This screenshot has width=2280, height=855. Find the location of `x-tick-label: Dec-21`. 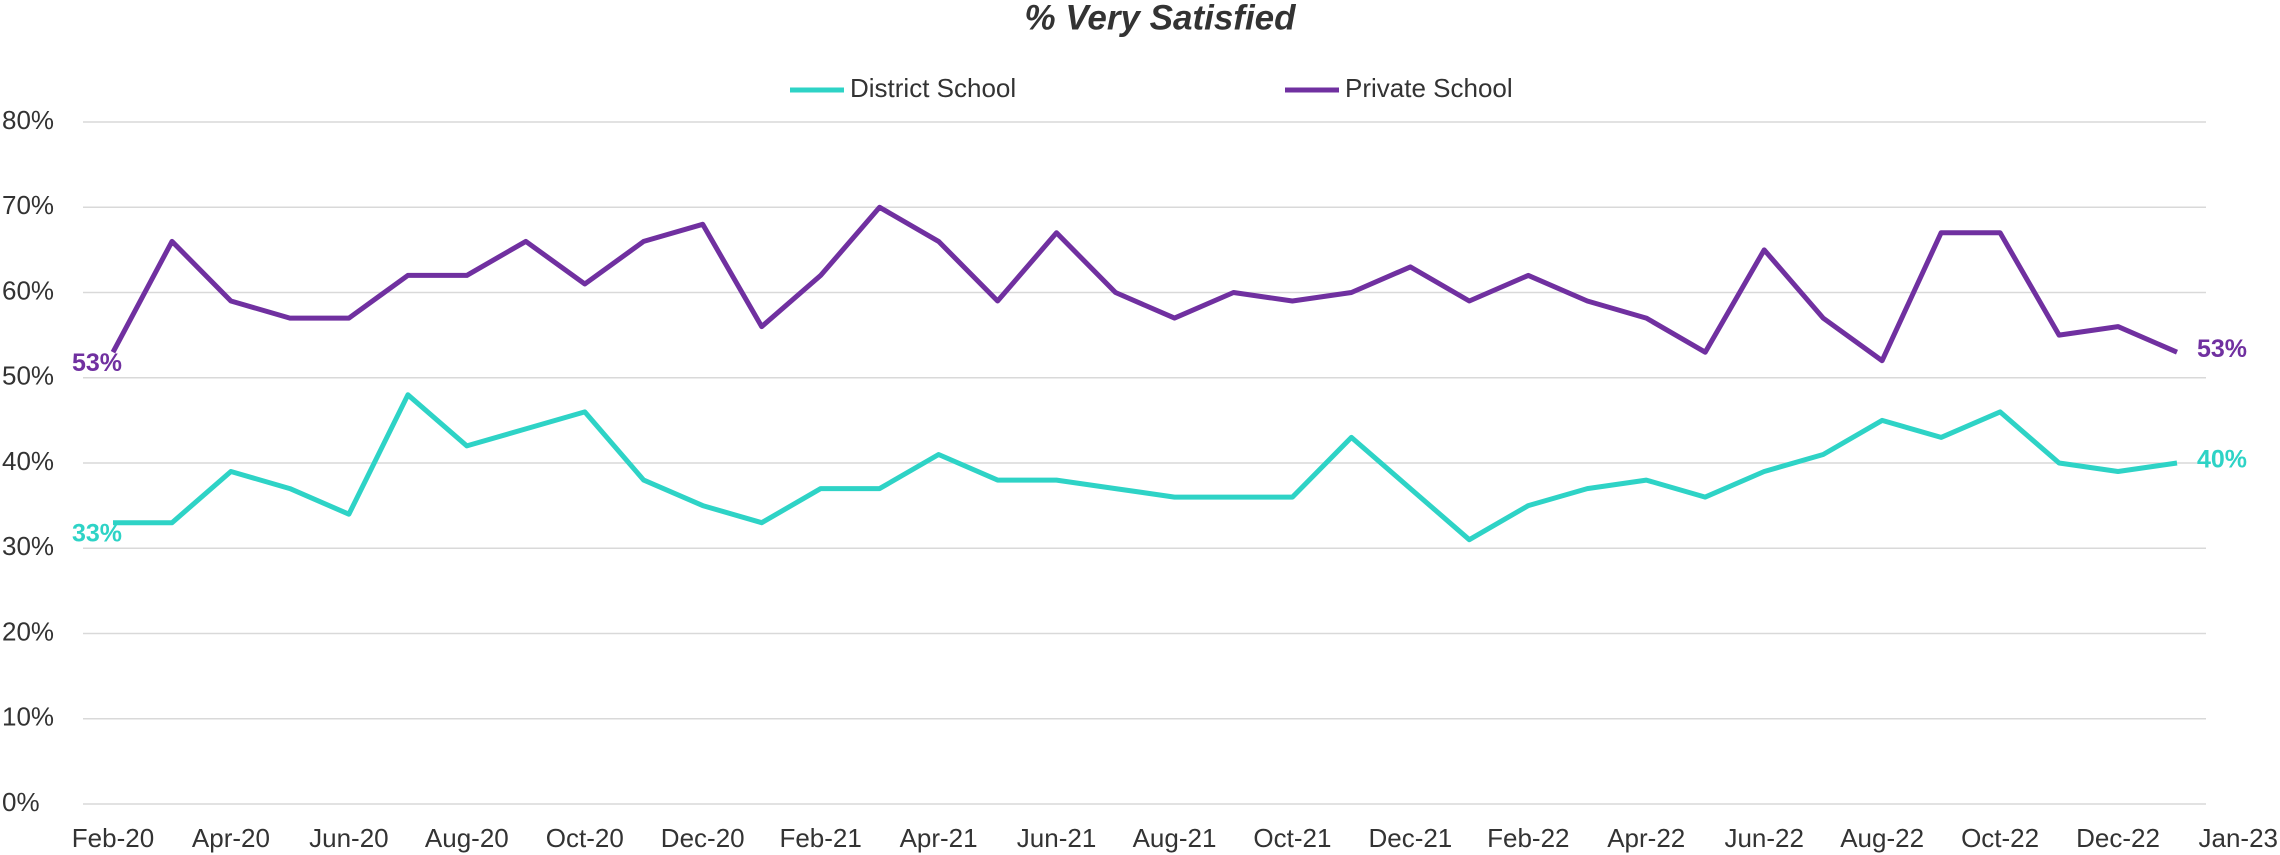

x-tick-label: Dec-21 is located at coordinates (1410, 838).